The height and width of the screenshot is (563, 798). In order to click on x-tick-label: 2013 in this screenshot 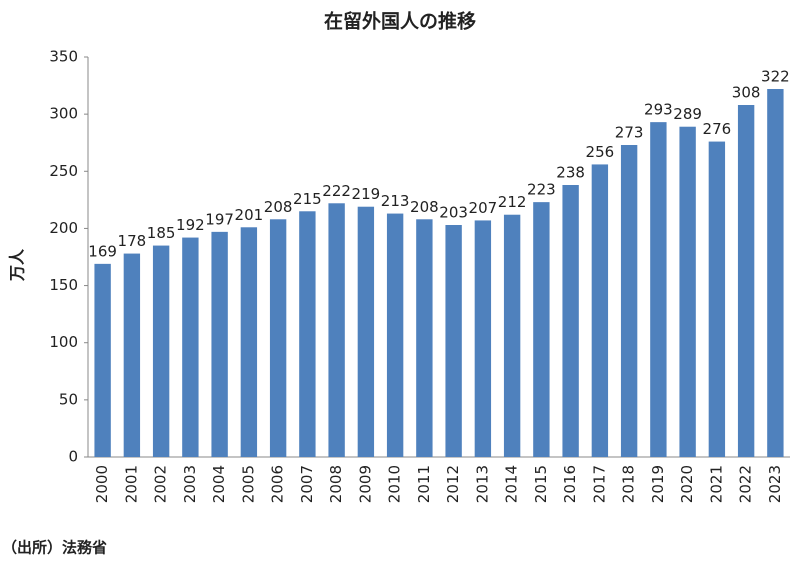, I will do `click(482, 484)`.